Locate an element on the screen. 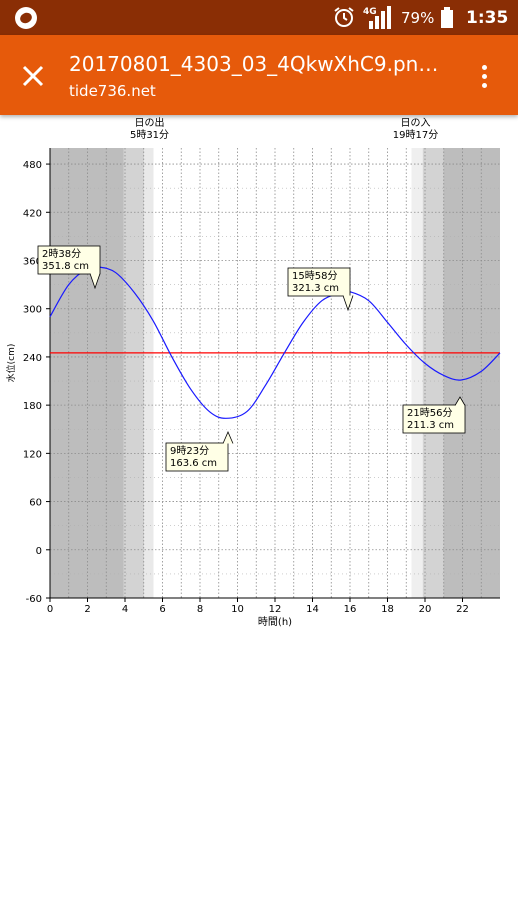 This screenshot has width=518, height=920. annotation-value: 163.6 cm is located at coordinates (193, 463).